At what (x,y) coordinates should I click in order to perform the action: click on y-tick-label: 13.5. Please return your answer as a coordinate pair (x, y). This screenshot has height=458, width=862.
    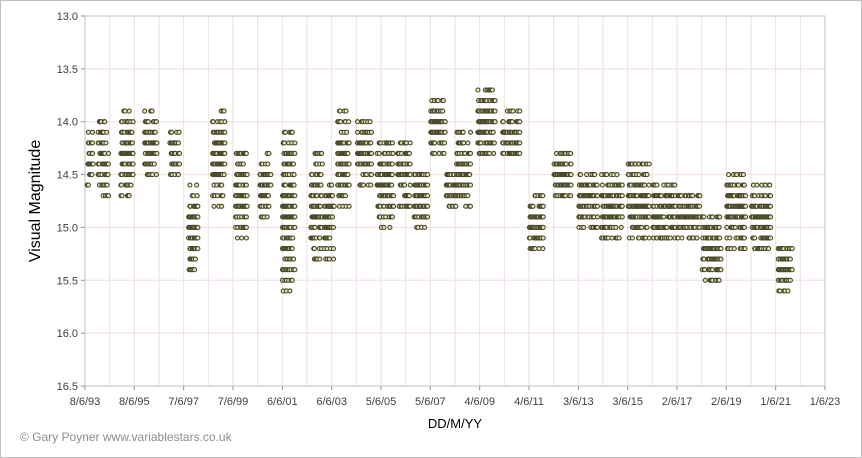
    Looking at the image, I should click on (67, 70).